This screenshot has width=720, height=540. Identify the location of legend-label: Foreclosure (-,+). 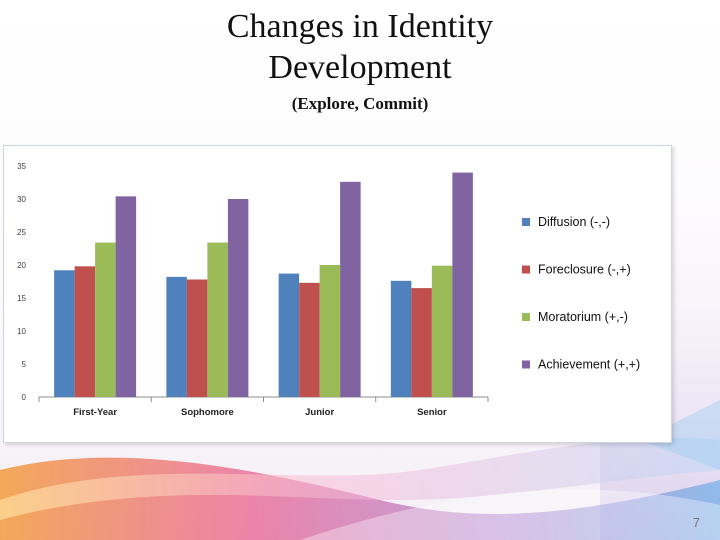
(584, 270).